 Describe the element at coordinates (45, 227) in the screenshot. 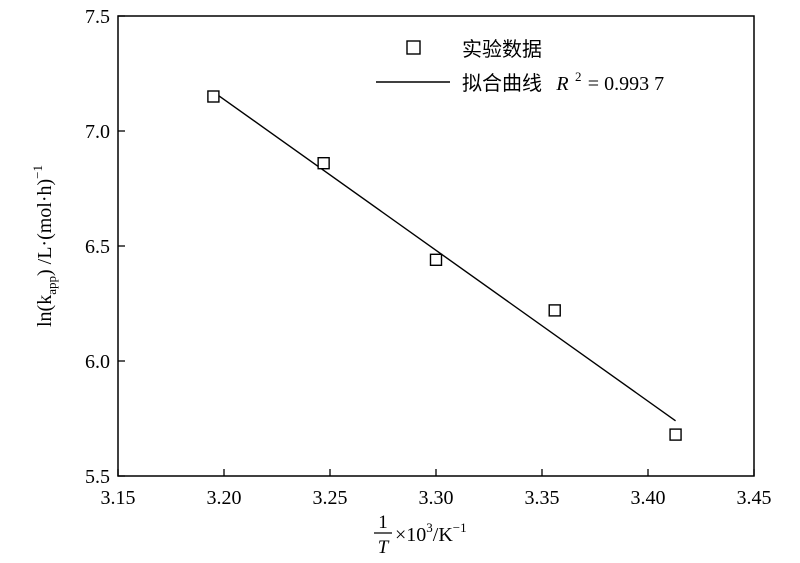

I see `y-label-suffix: ) /L·(mol·h)` at that location.